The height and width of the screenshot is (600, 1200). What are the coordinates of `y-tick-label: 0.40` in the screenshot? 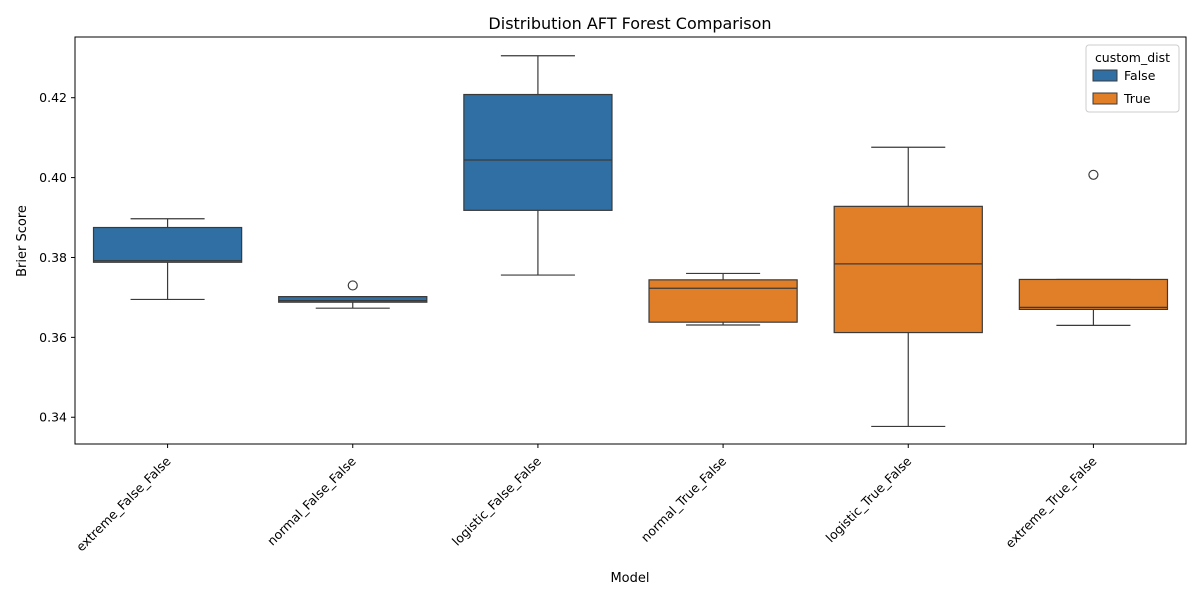 It's located at (53, 177).